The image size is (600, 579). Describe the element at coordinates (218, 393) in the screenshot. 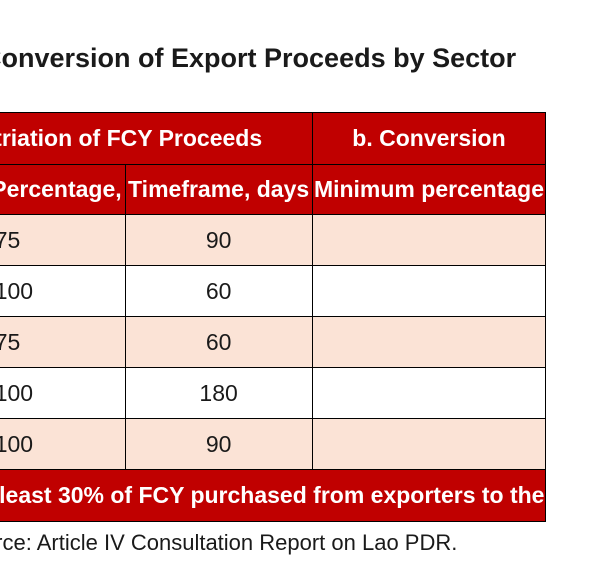

I see `cell-timeframe: 180` at that location.